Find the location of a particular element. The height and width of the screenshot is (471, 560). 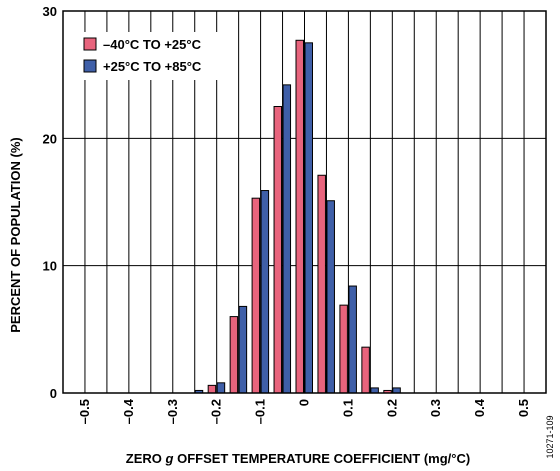

x-tick-label: –0.3 is located at coordinates (172, 411).